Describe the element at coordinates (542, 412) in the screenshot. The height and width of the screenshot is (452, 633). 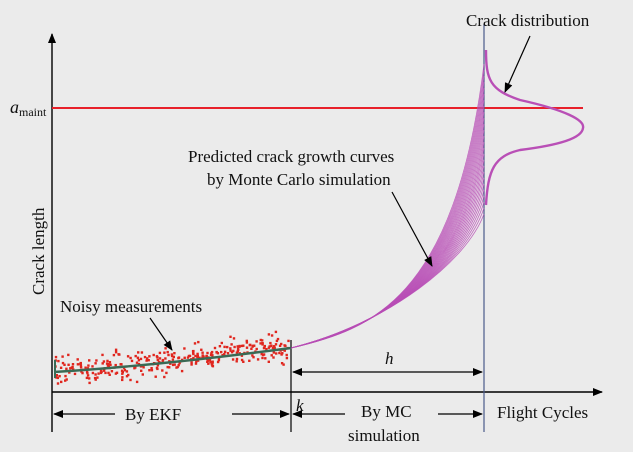
I see `x-axis-label: Flight Cycles` at that location.